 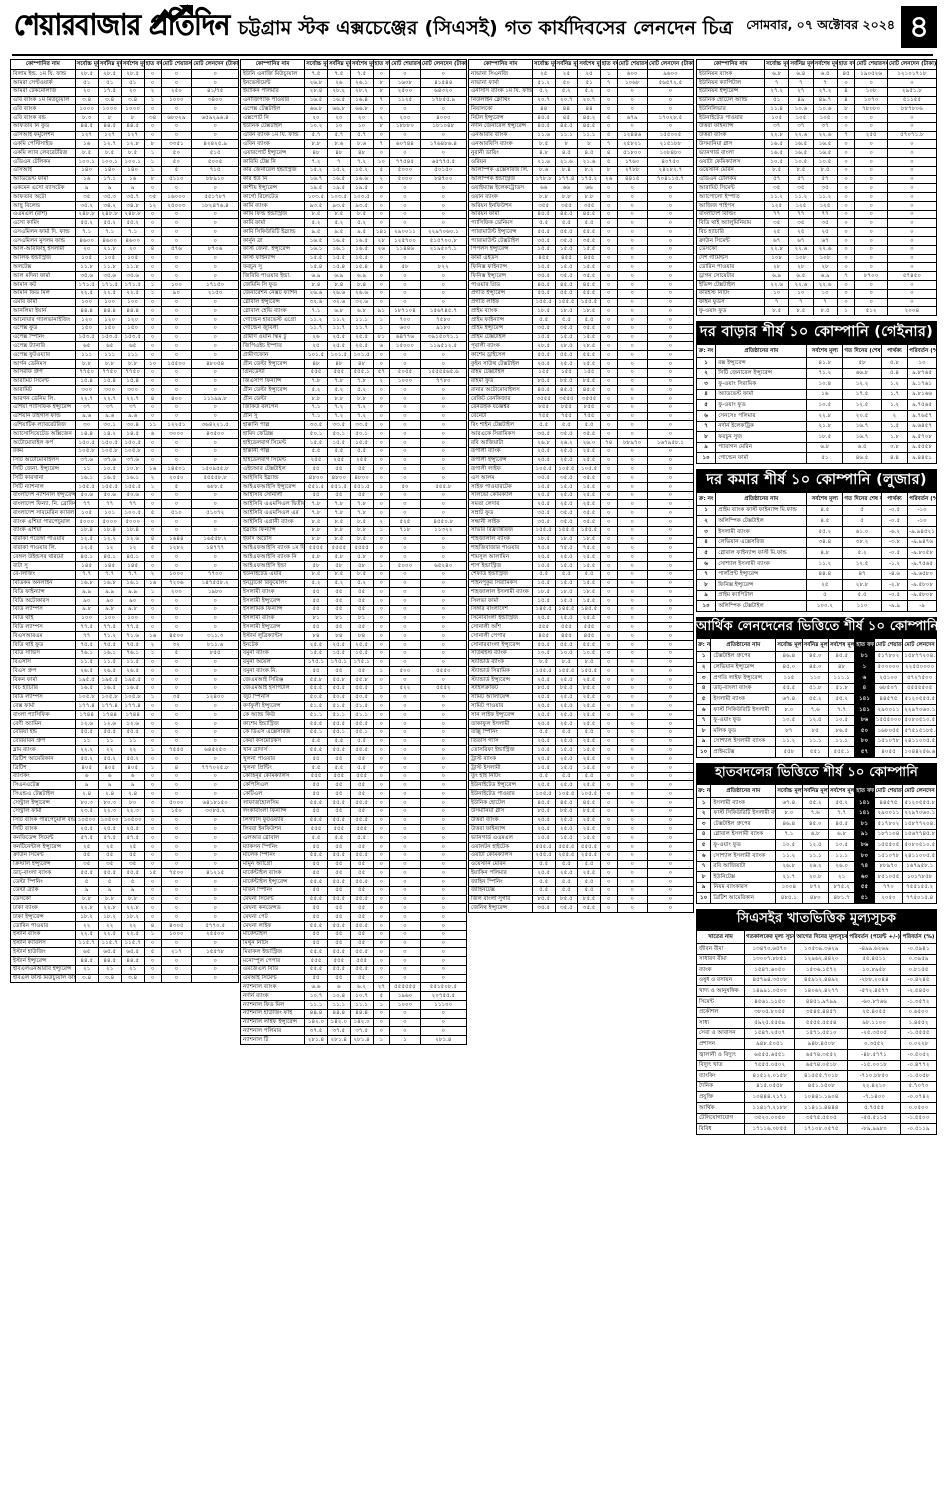 What do you see at coordinates (816, 920) in the screenshot?
I see `index-banner: সিএসইর খাতভিত্তিক মূল্যসূচক` at bounding box center [816, 920].